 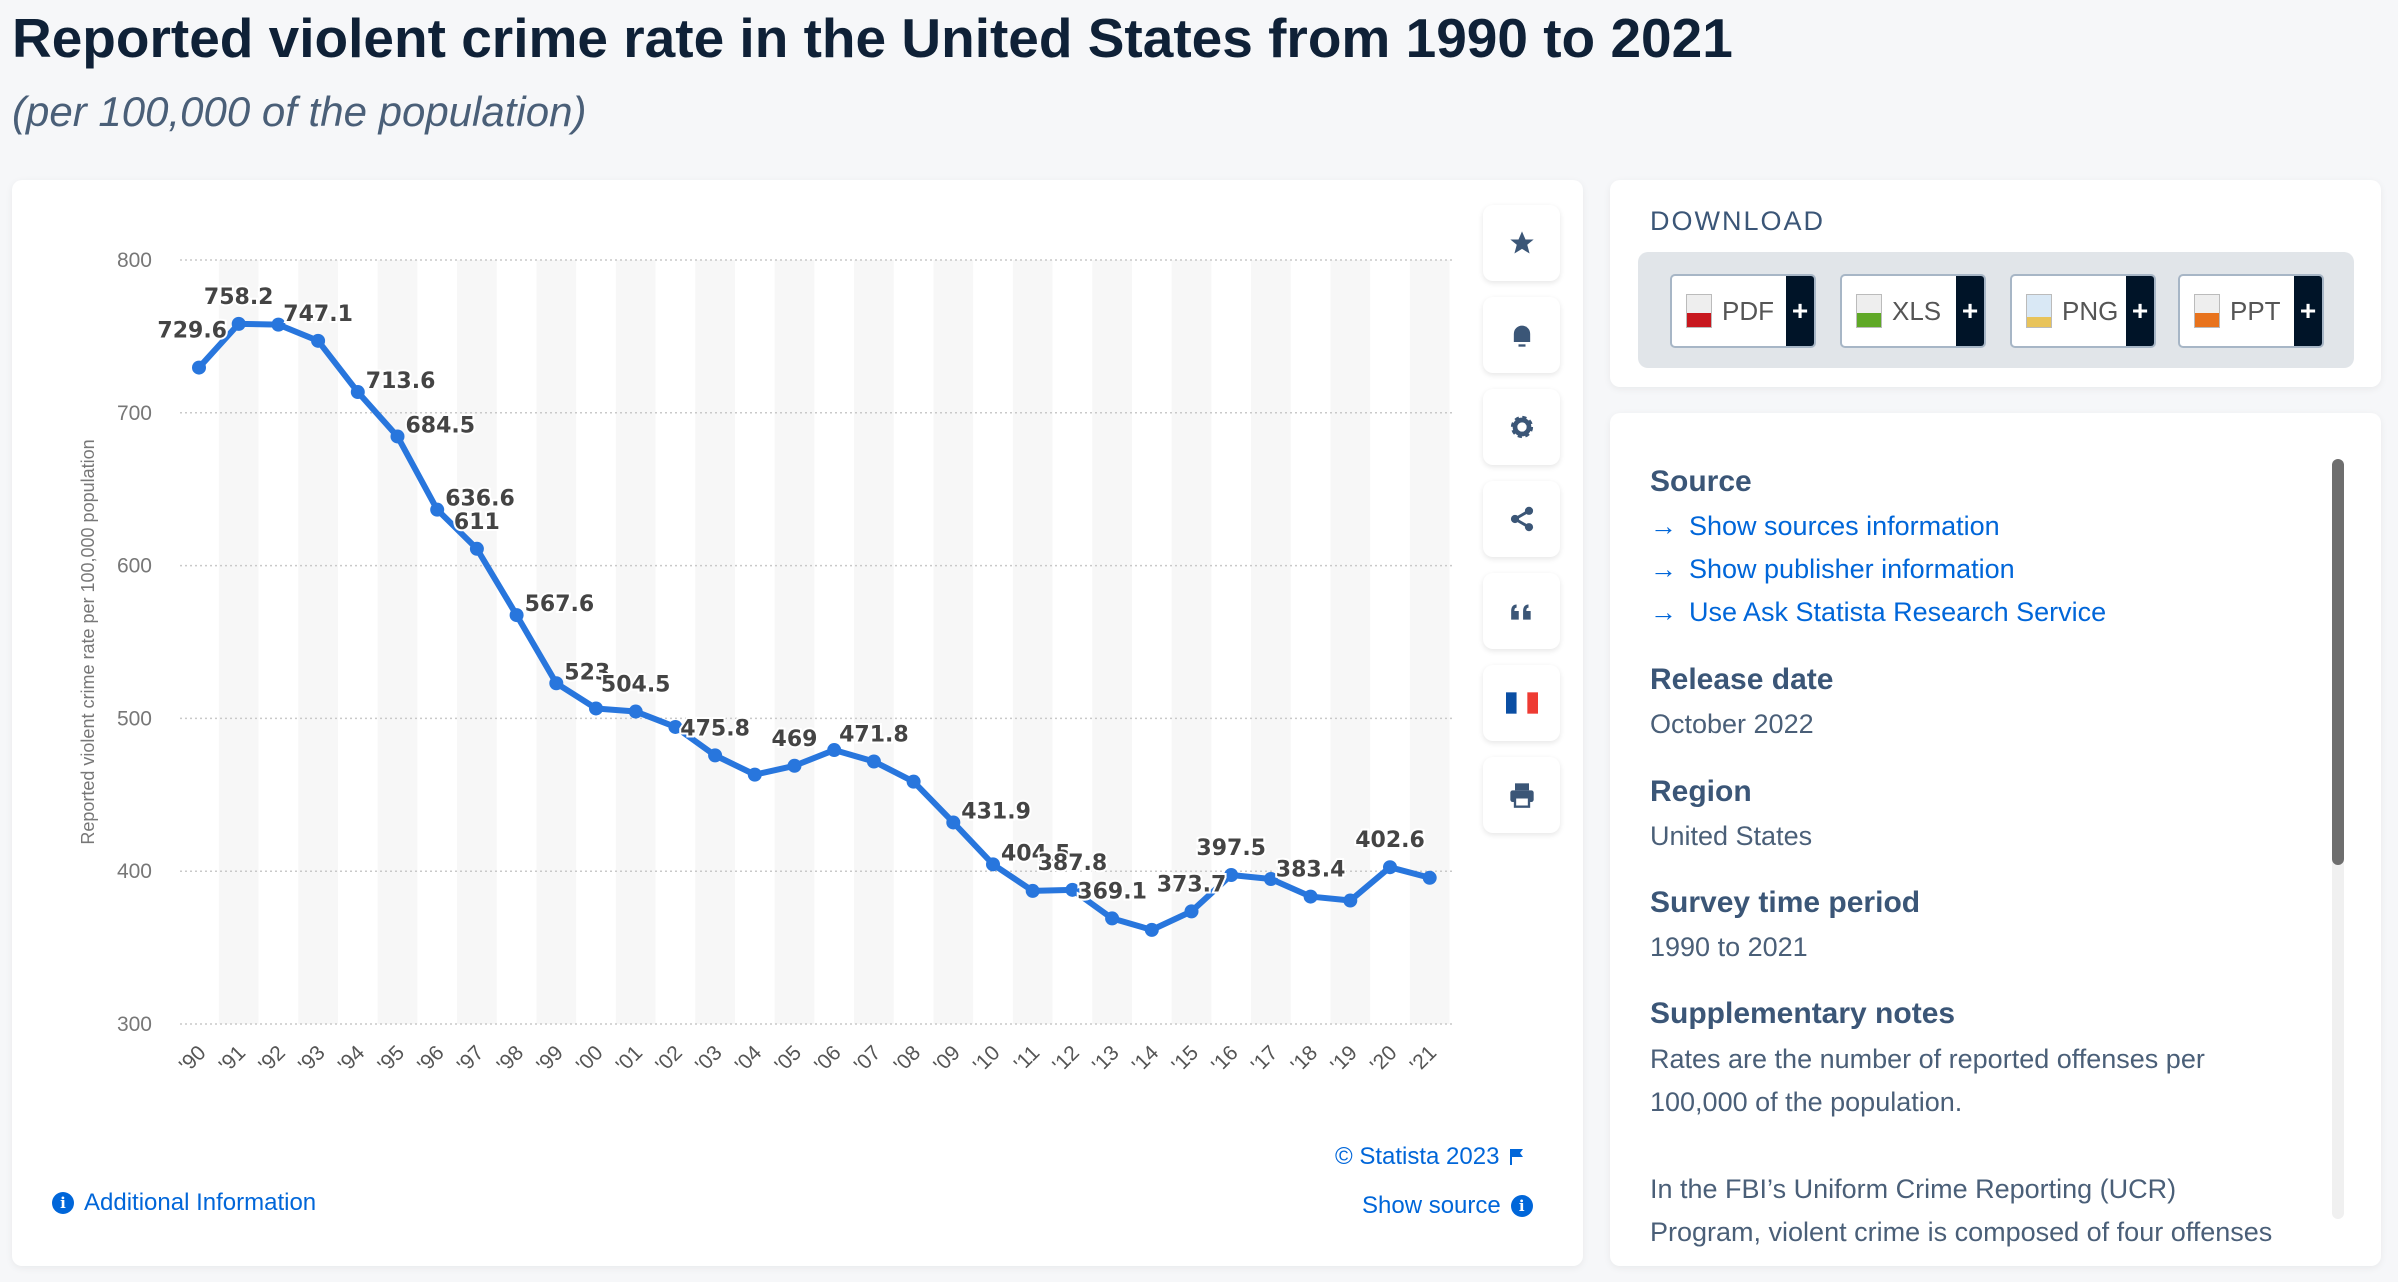 What do you see at coordinates (1430, 1157) in the screenshot?
I see `statista-copyright-link: © Statista 2023` at bounding box center [1430, 1157].